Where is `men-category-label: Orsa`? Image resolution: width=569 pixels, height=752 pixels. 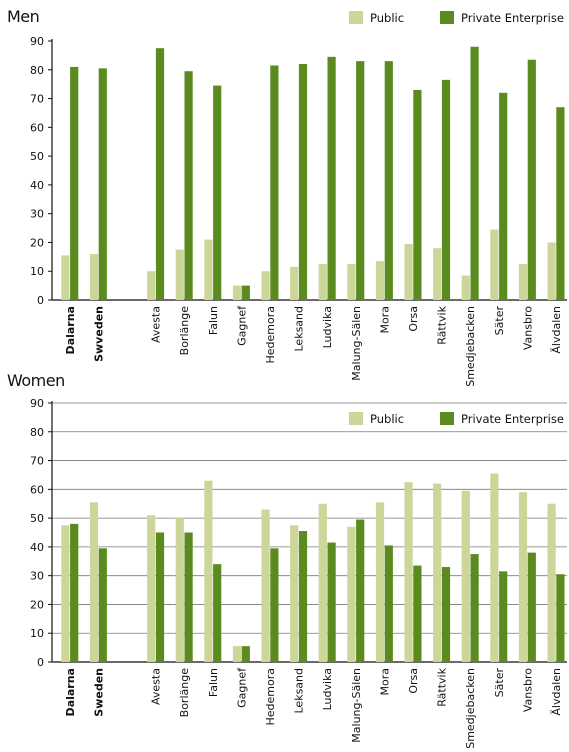
men-category-label: Orsa is located at coordinates (413, 319).